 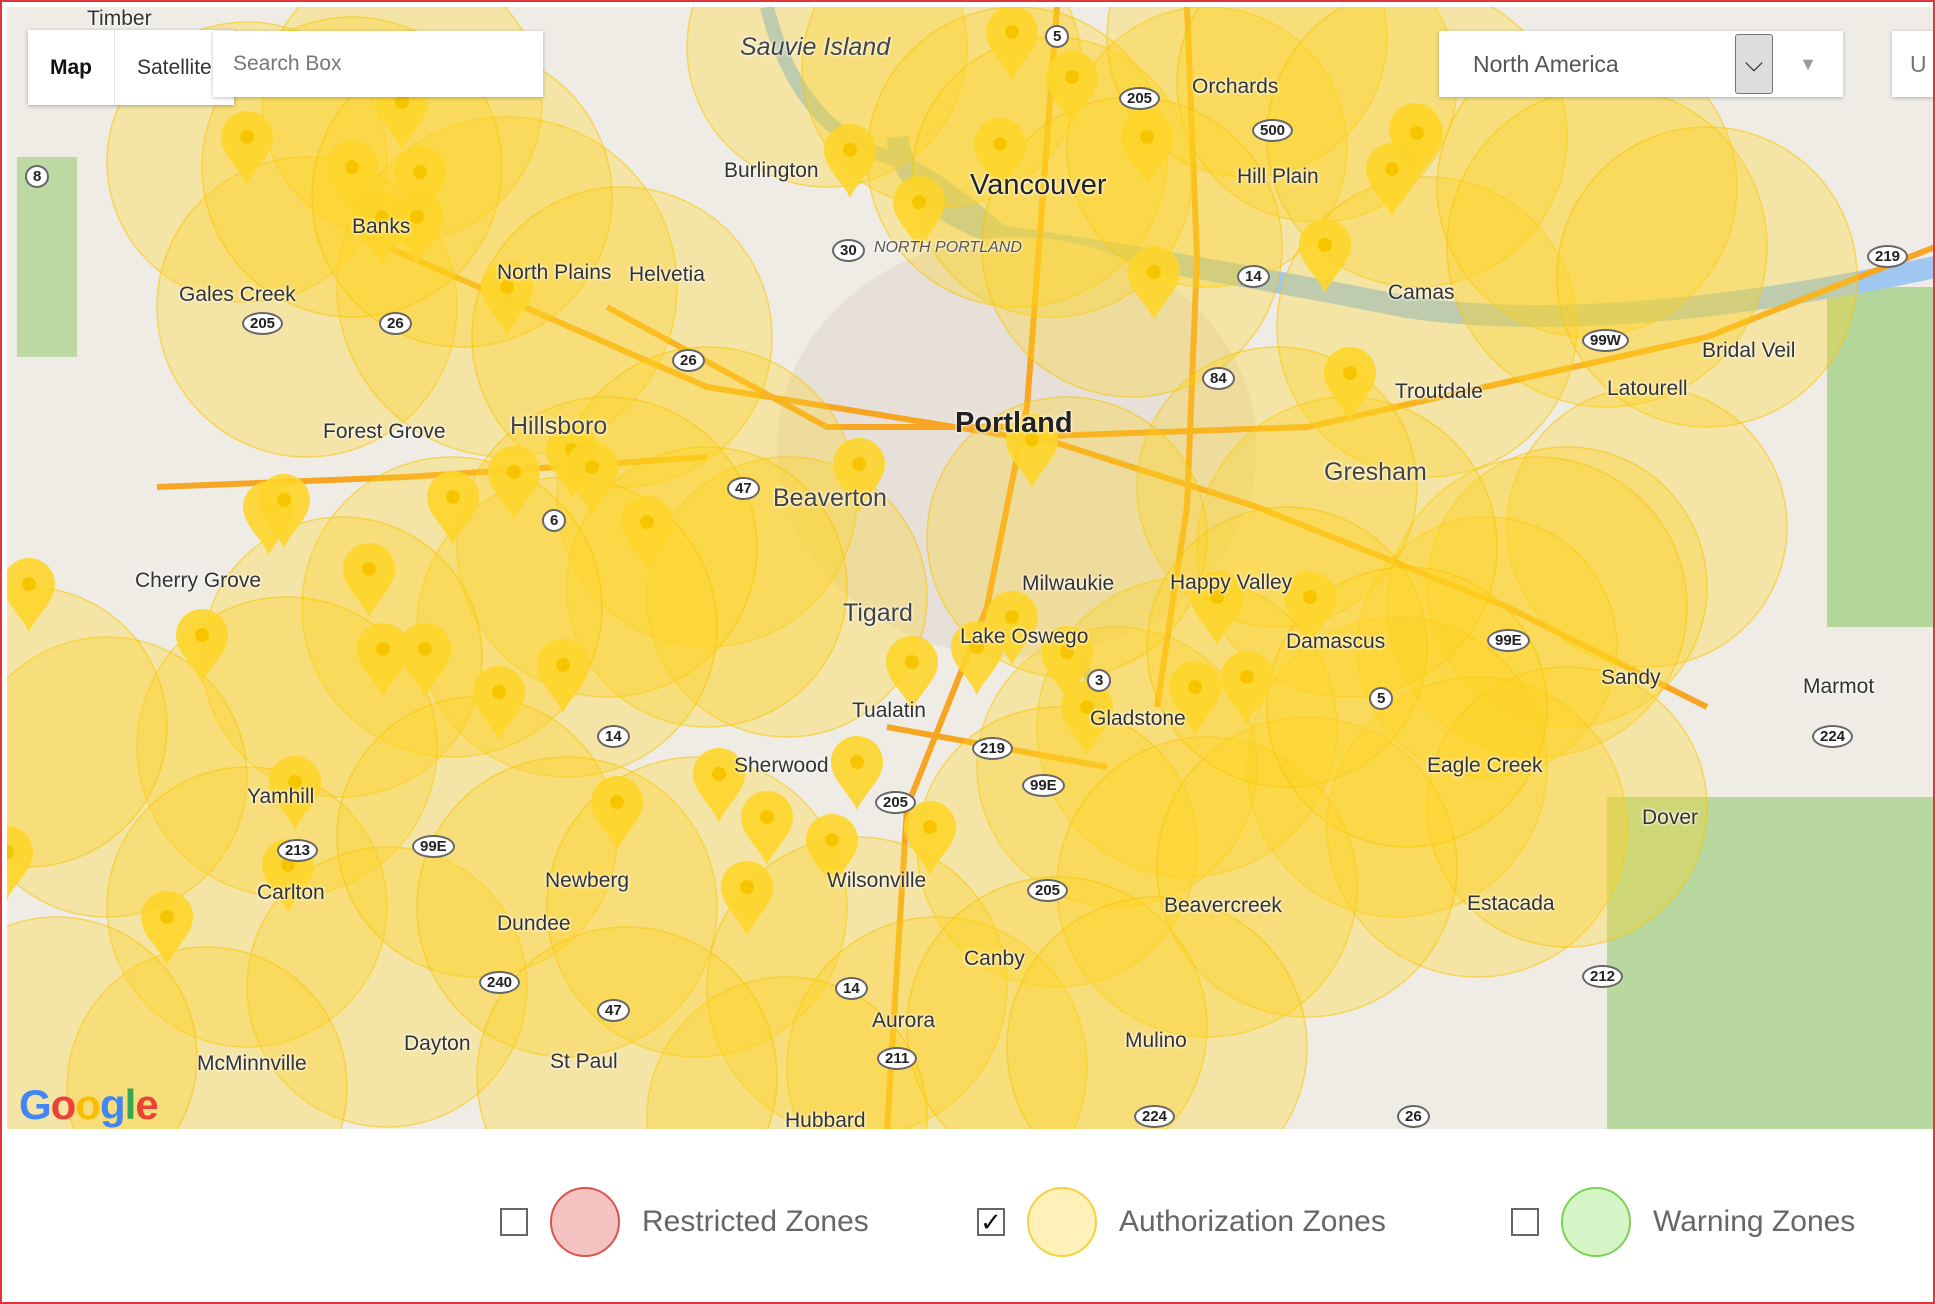 What do you see at coordinates (378, 64) in the screenshot?
I see `search-input` at bounding box center [378, 64].